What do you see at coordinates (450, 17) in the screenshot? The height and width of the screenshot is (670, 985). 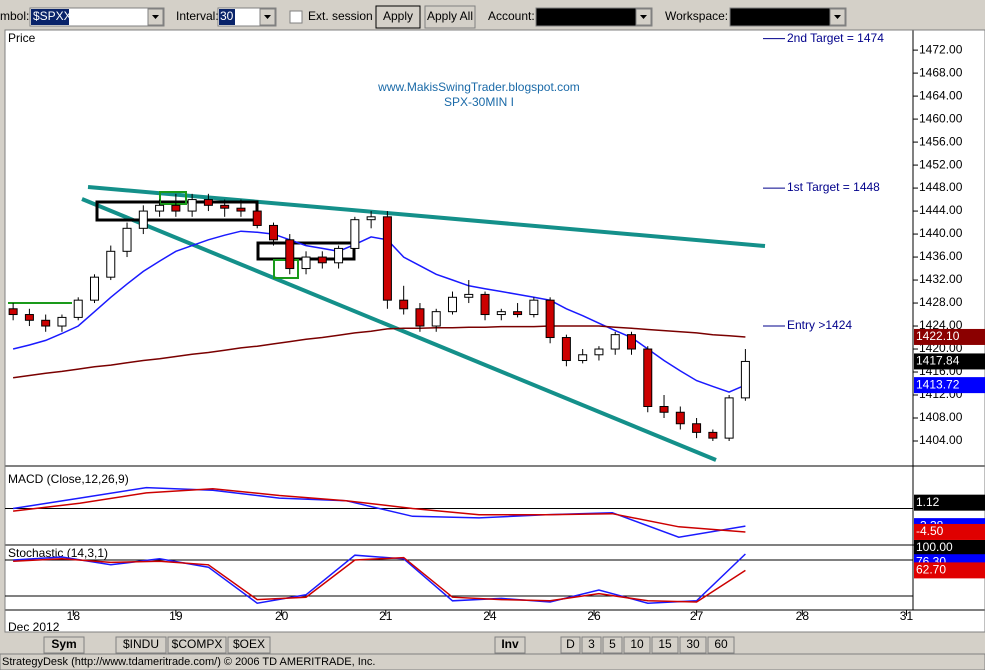 I see `apply-all-button` at bounding box center [450, 17].